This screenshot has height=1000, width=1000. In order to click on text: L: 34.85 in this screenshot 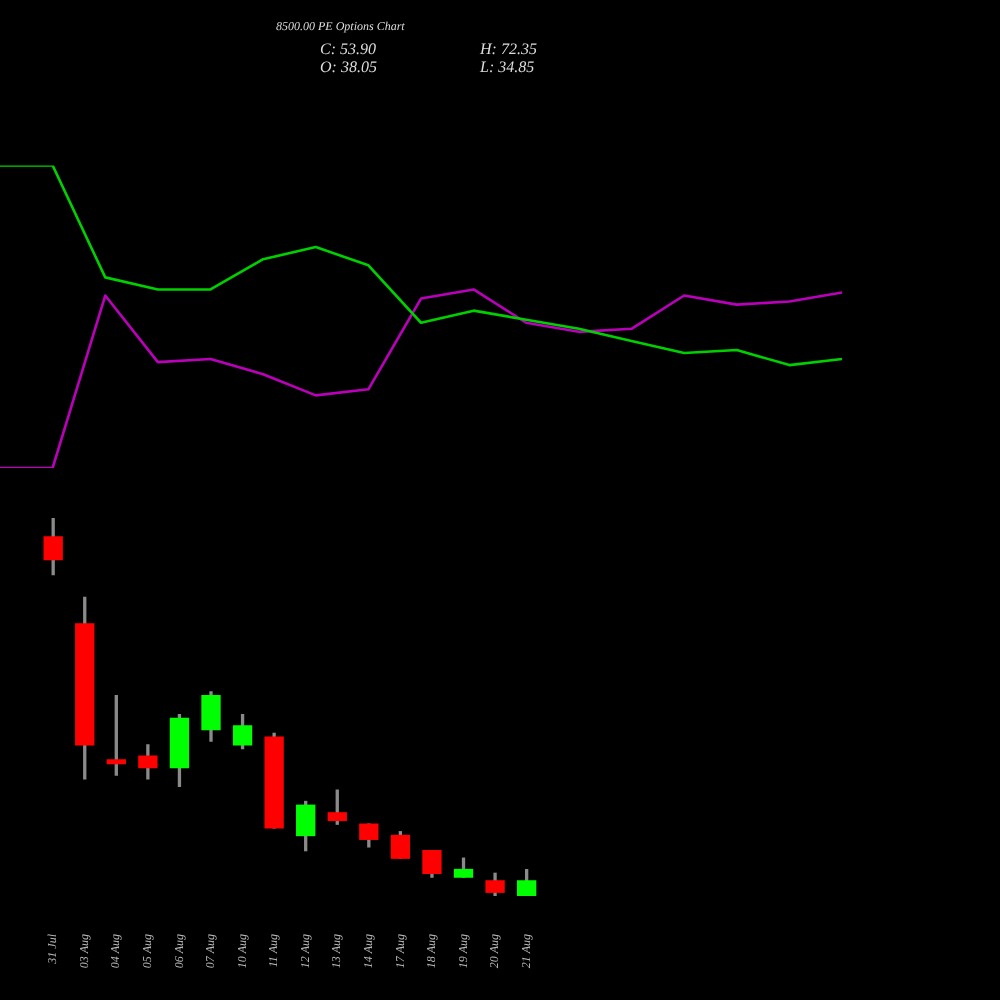, I will do `click(507, 66)`.